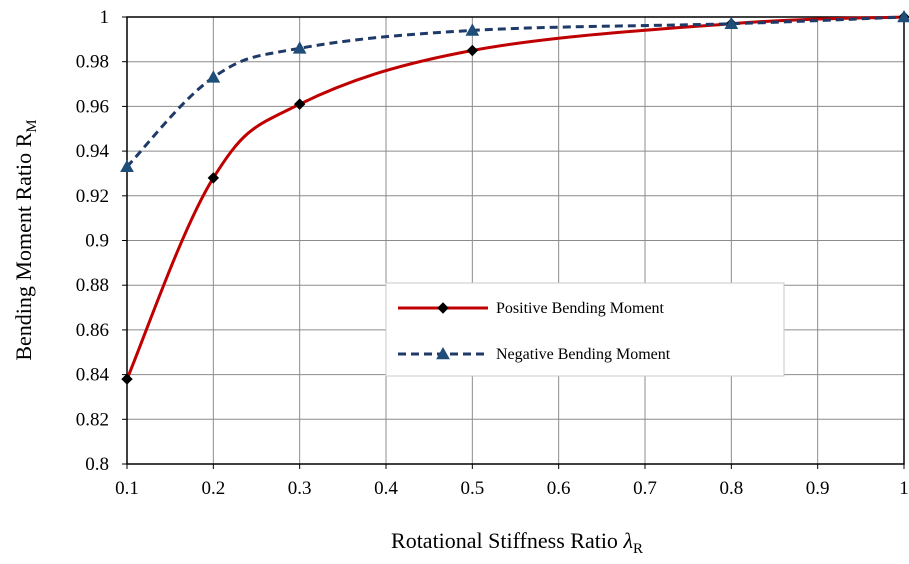  I want to click on x-tick-label: 0.9, so click(818, 488).